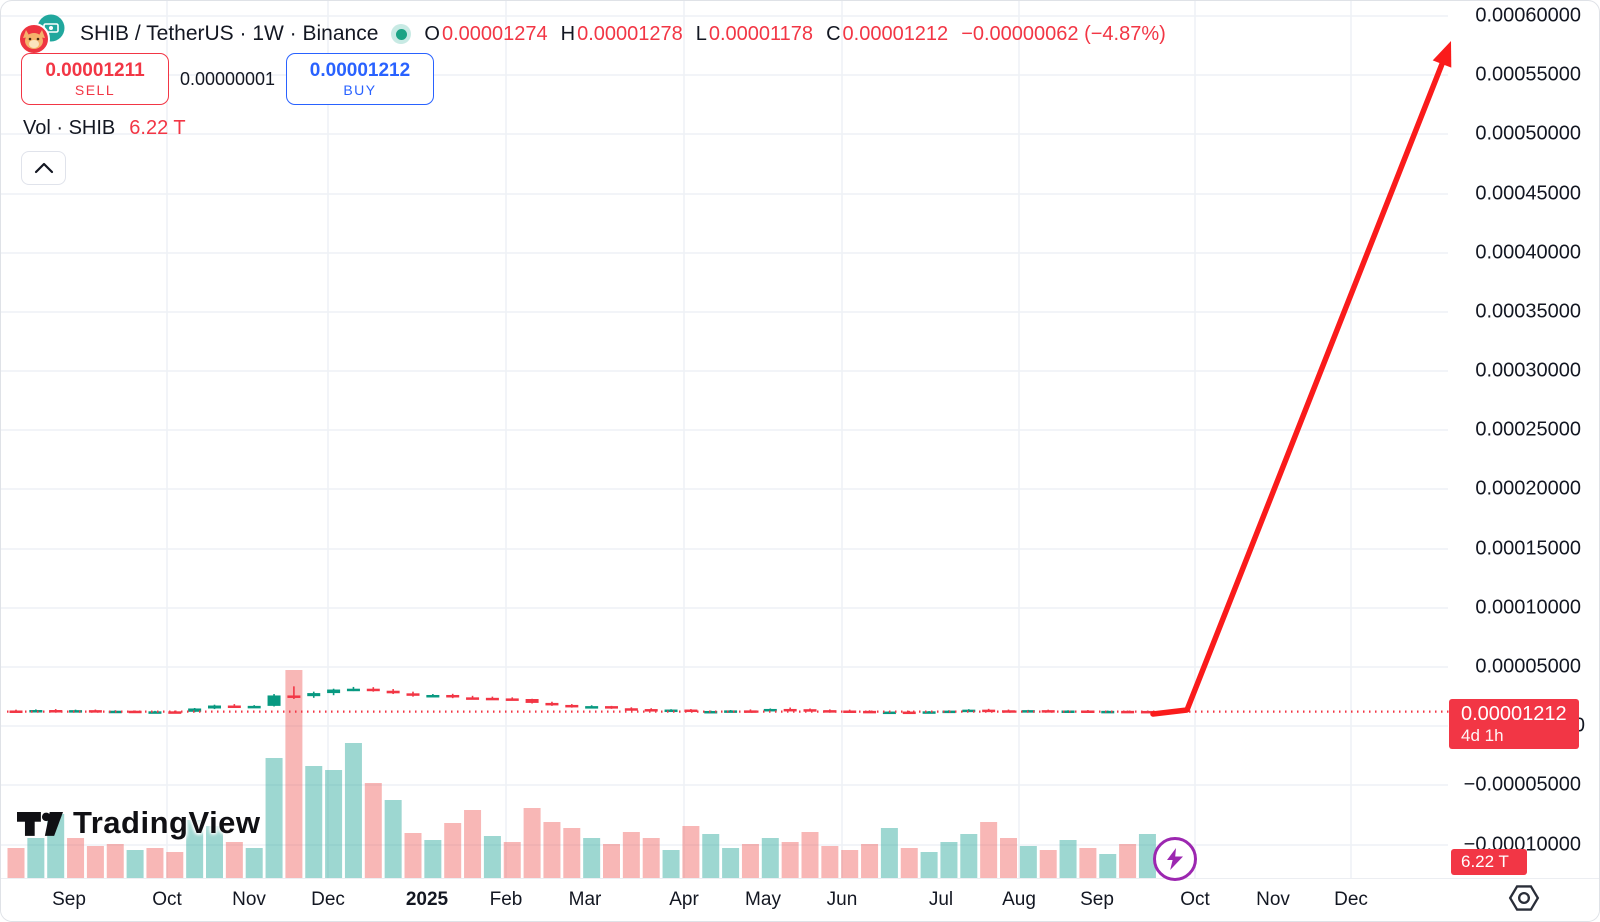 This screenshot has width=1600, height=922. What do you see at coordinates (1522, 784) in the screenshot?
I see `price-axis-label: −0.00005000` at bounding box center [1522, 784].